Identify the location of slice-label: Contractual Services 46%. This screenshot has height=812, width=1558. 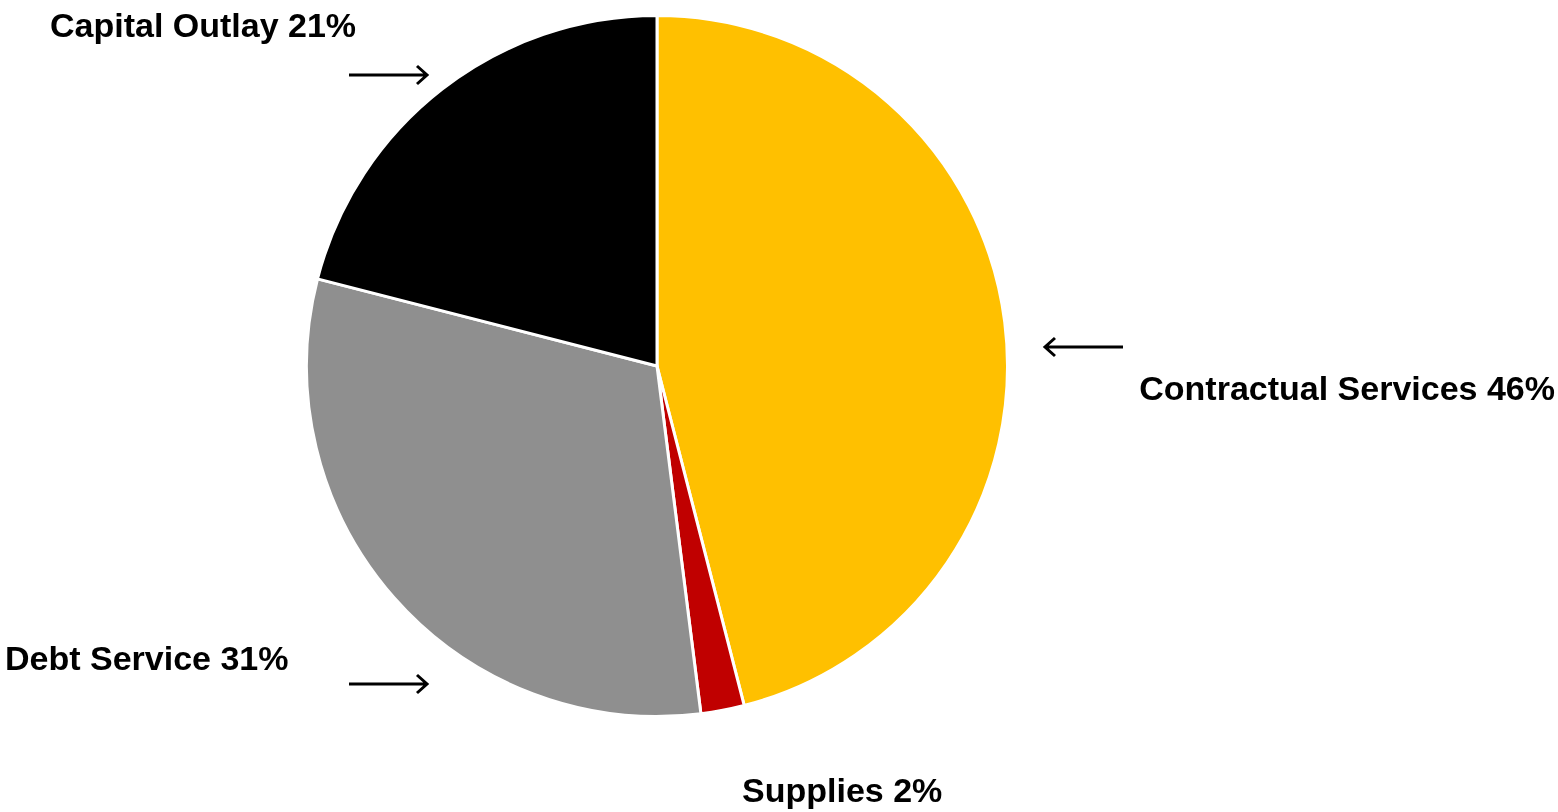
(1347, 388).